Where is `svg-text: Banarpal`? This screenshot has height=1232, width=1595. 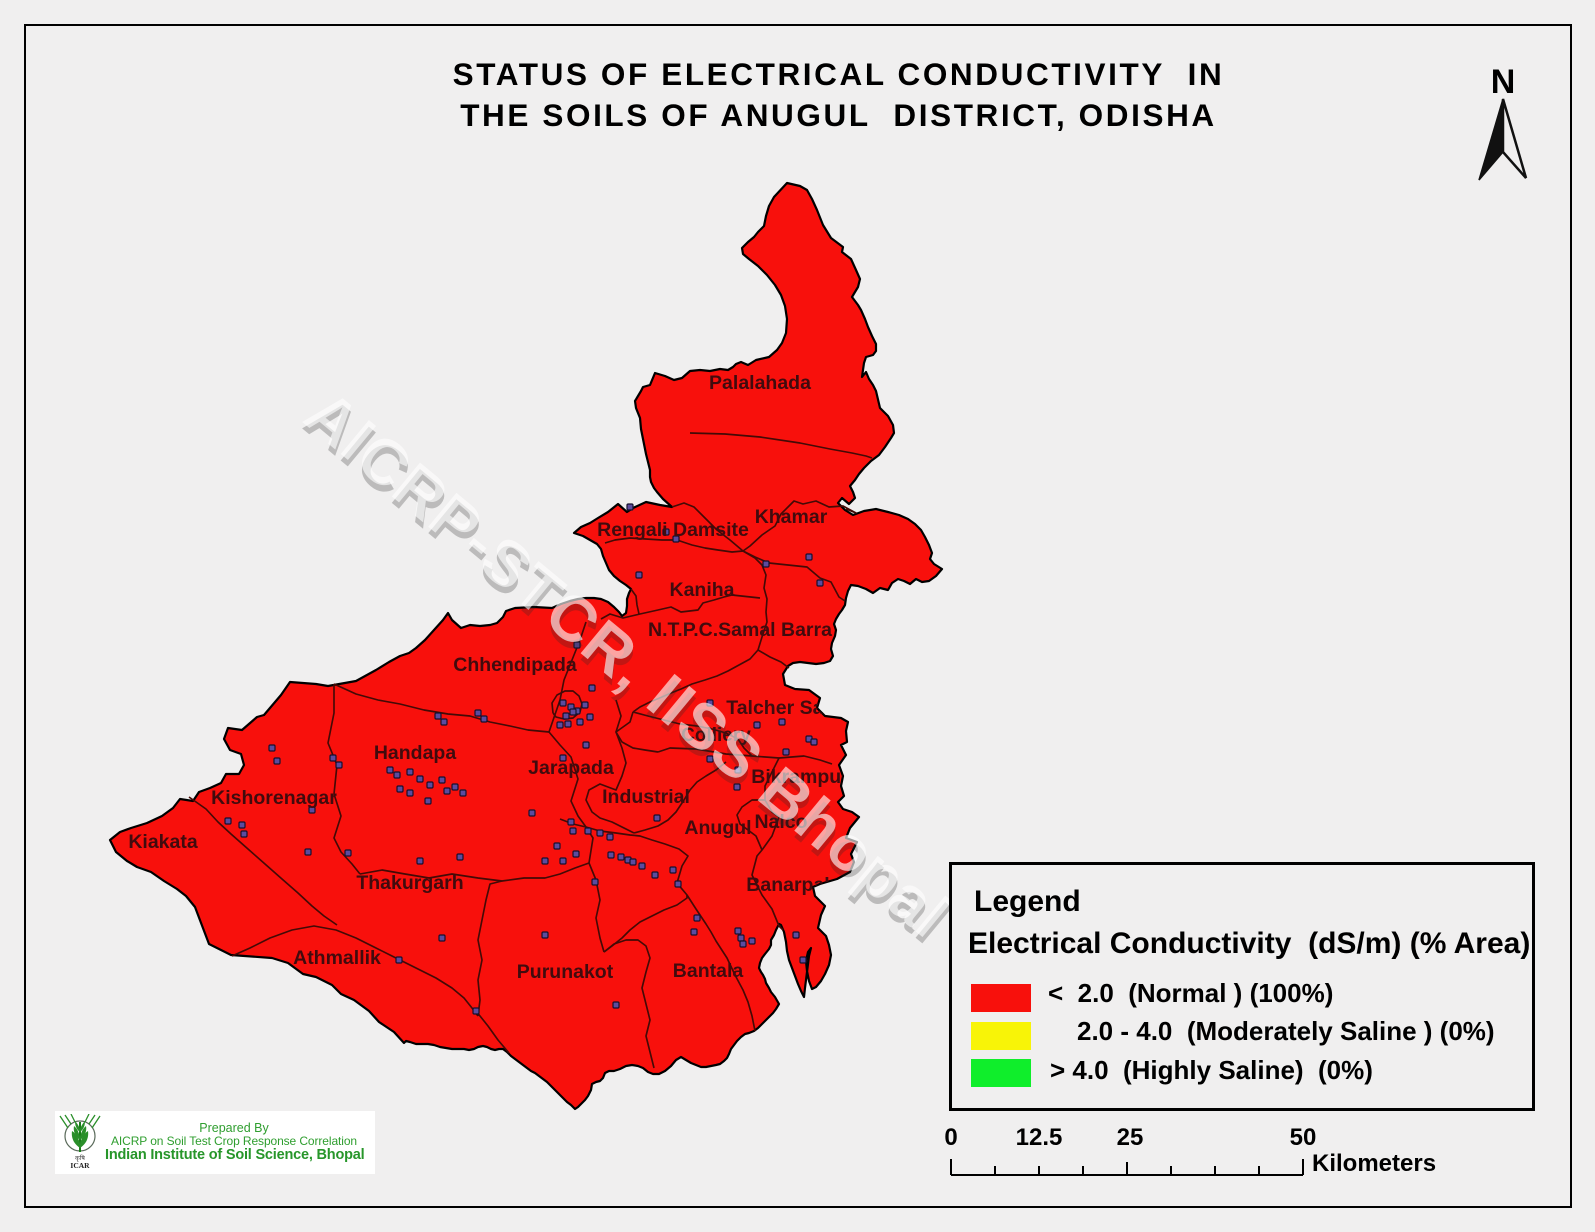 svg-text: Banarpal is located at coordinates (787, 885).